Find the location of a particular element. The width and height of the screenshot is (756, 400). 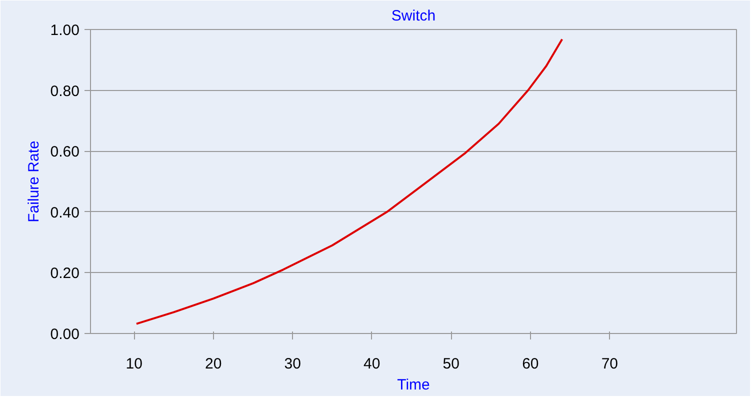

x-tick-label: 40 is located at coordinates (372, 364).